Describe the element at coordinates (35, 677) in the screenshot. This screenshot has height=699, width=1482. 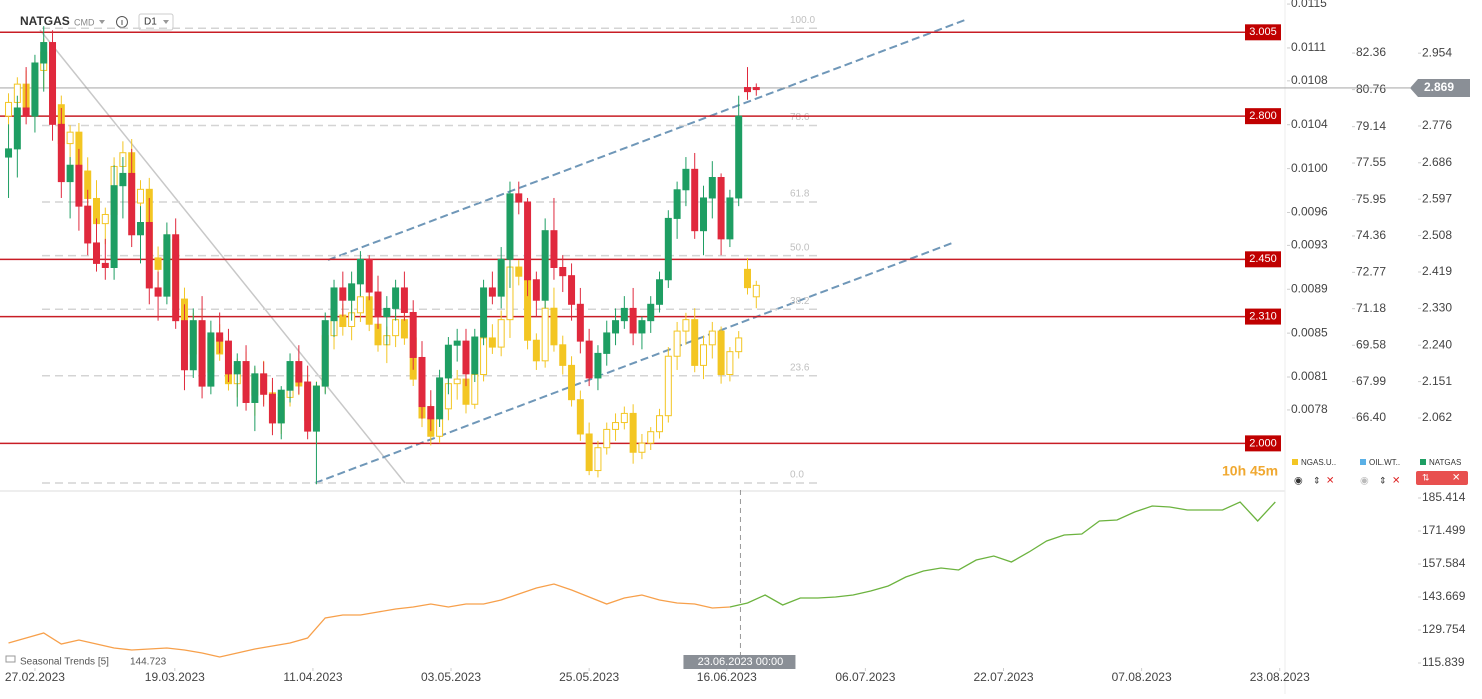
I see `x-tick-label: 27.02.2023` at that location.